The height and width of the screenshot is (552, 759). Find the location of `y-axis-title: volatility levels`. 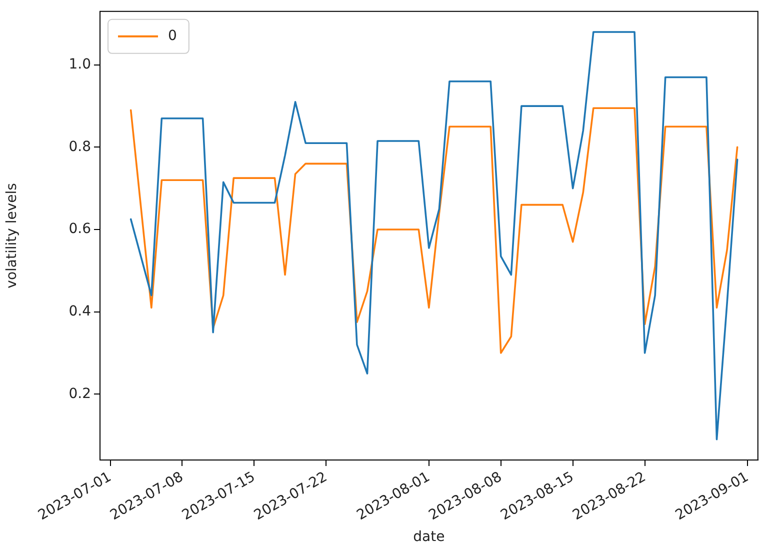

y-axis-title: volatility levels is located at coordinates (12, 235).